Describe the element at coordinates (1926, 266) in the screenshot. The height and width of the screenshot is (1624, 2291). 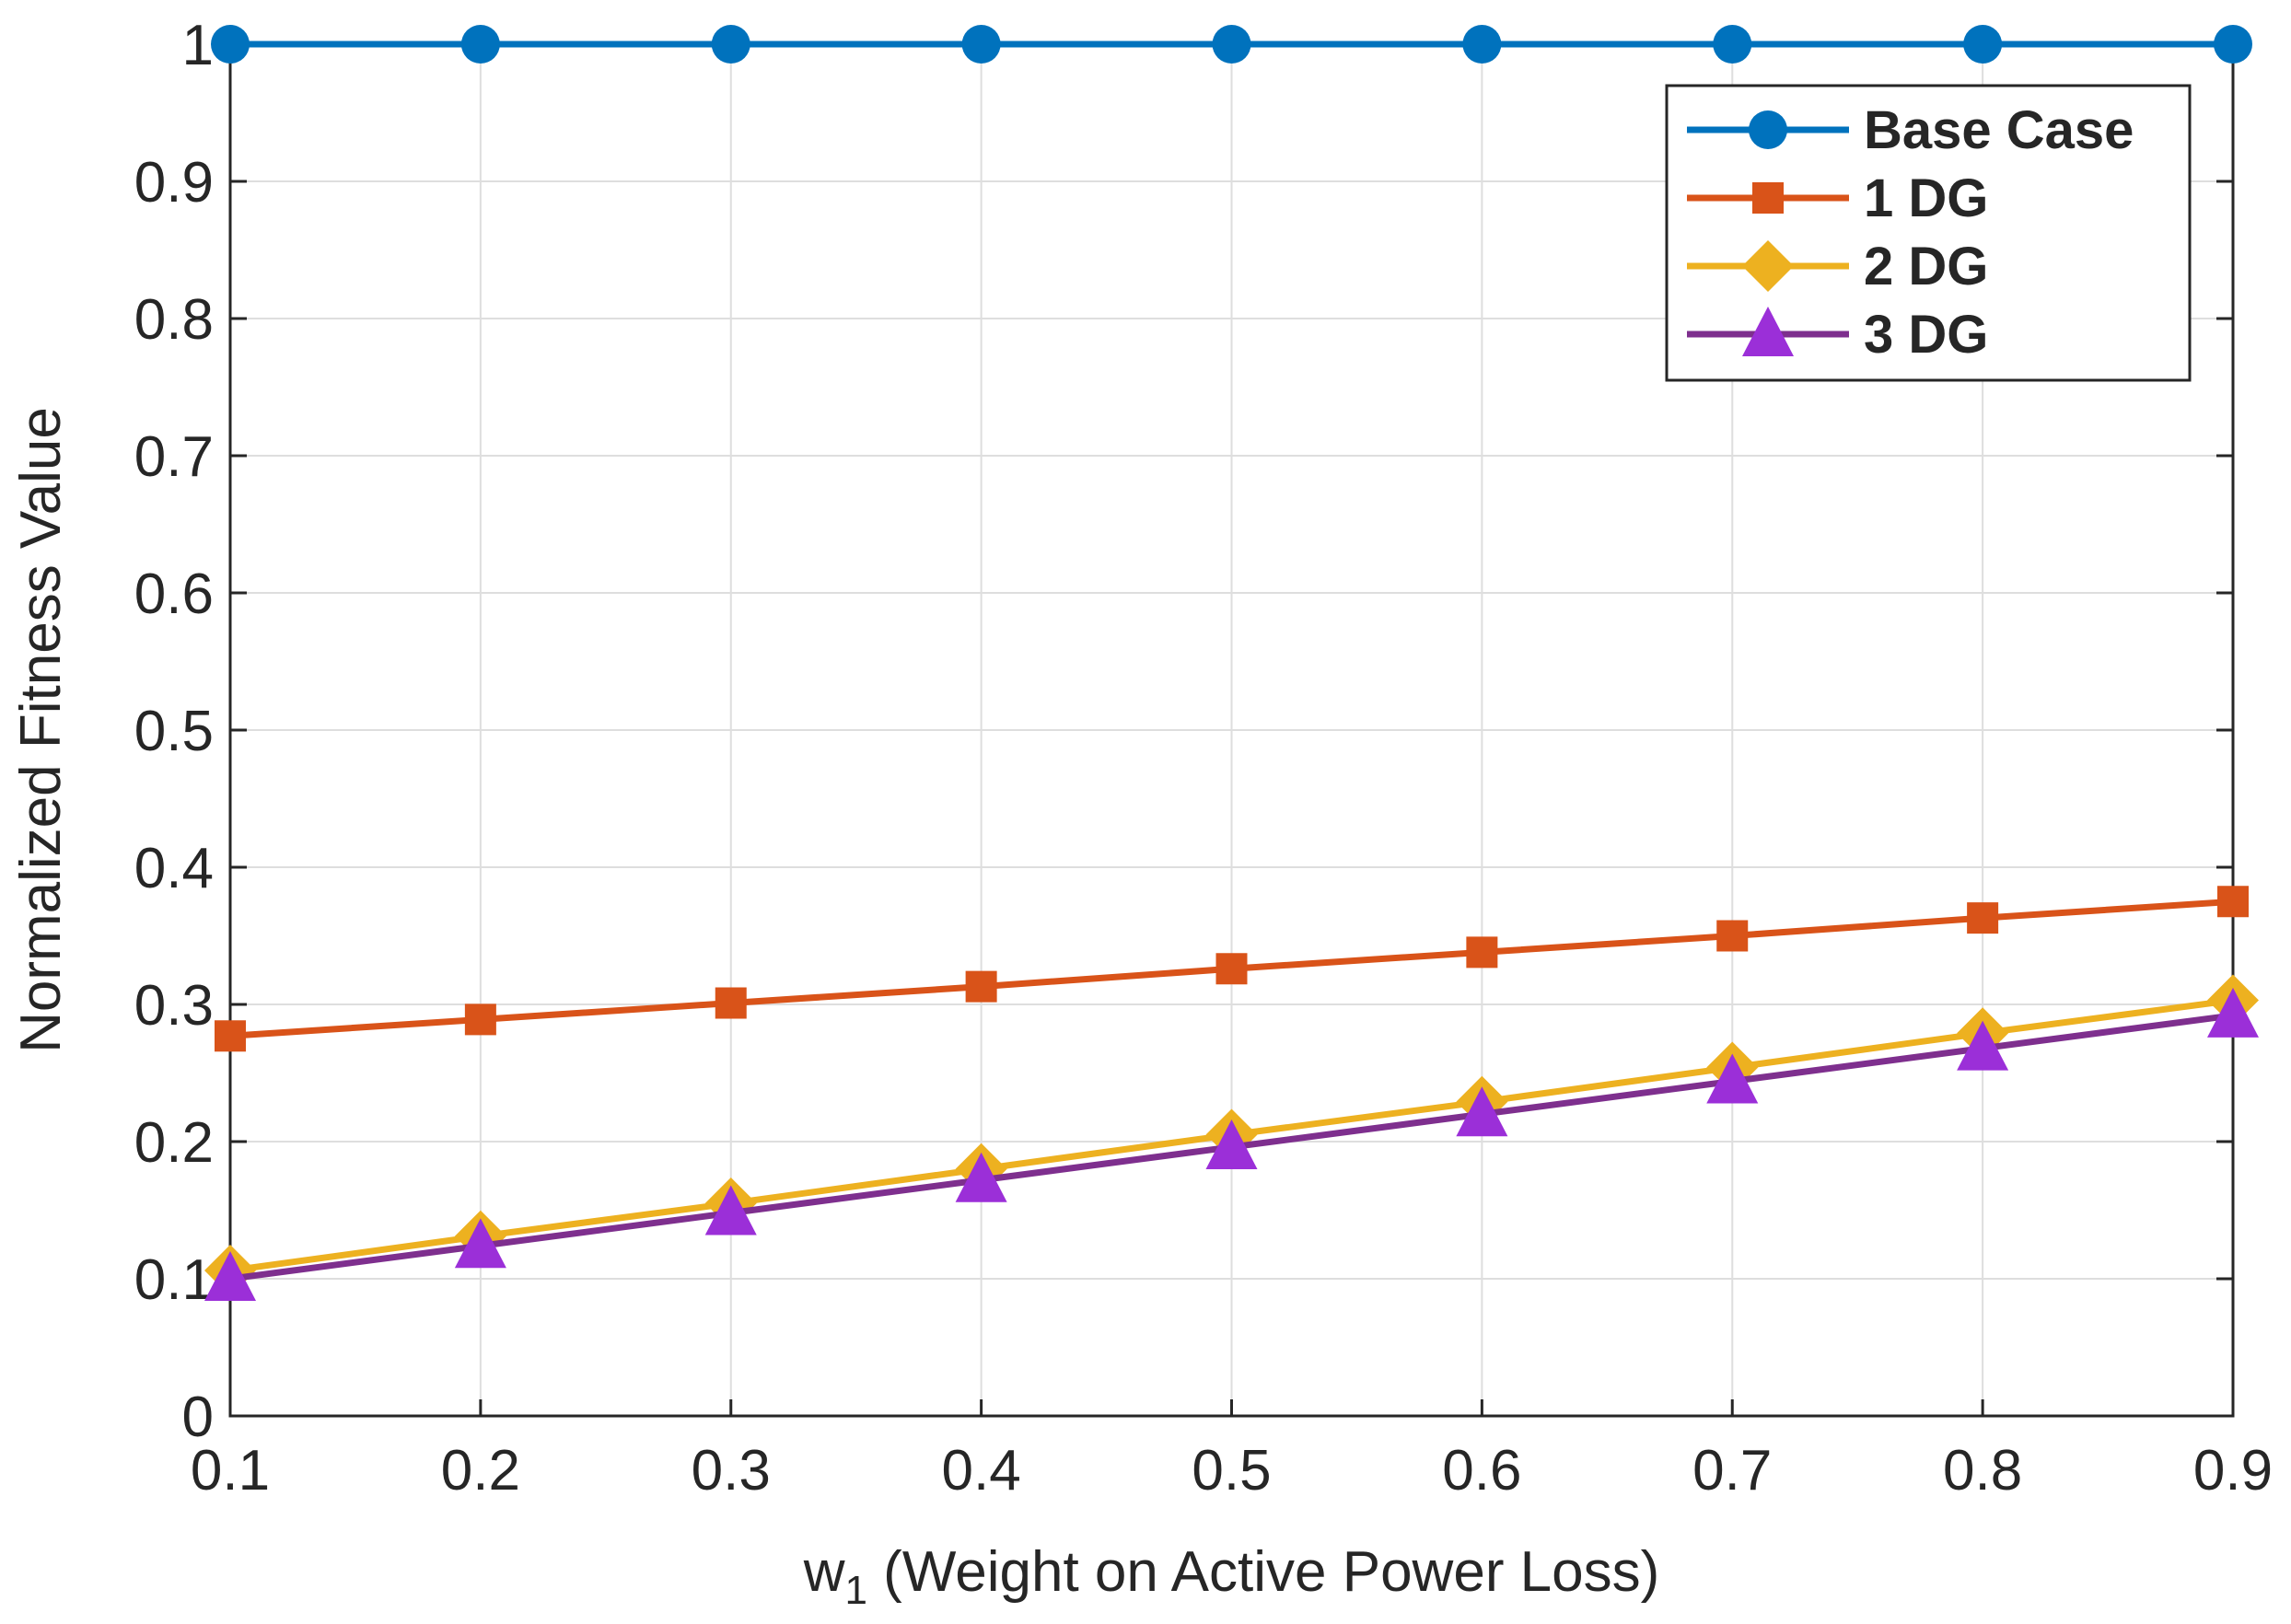
I see `legend-label: 2 DG` at that location.